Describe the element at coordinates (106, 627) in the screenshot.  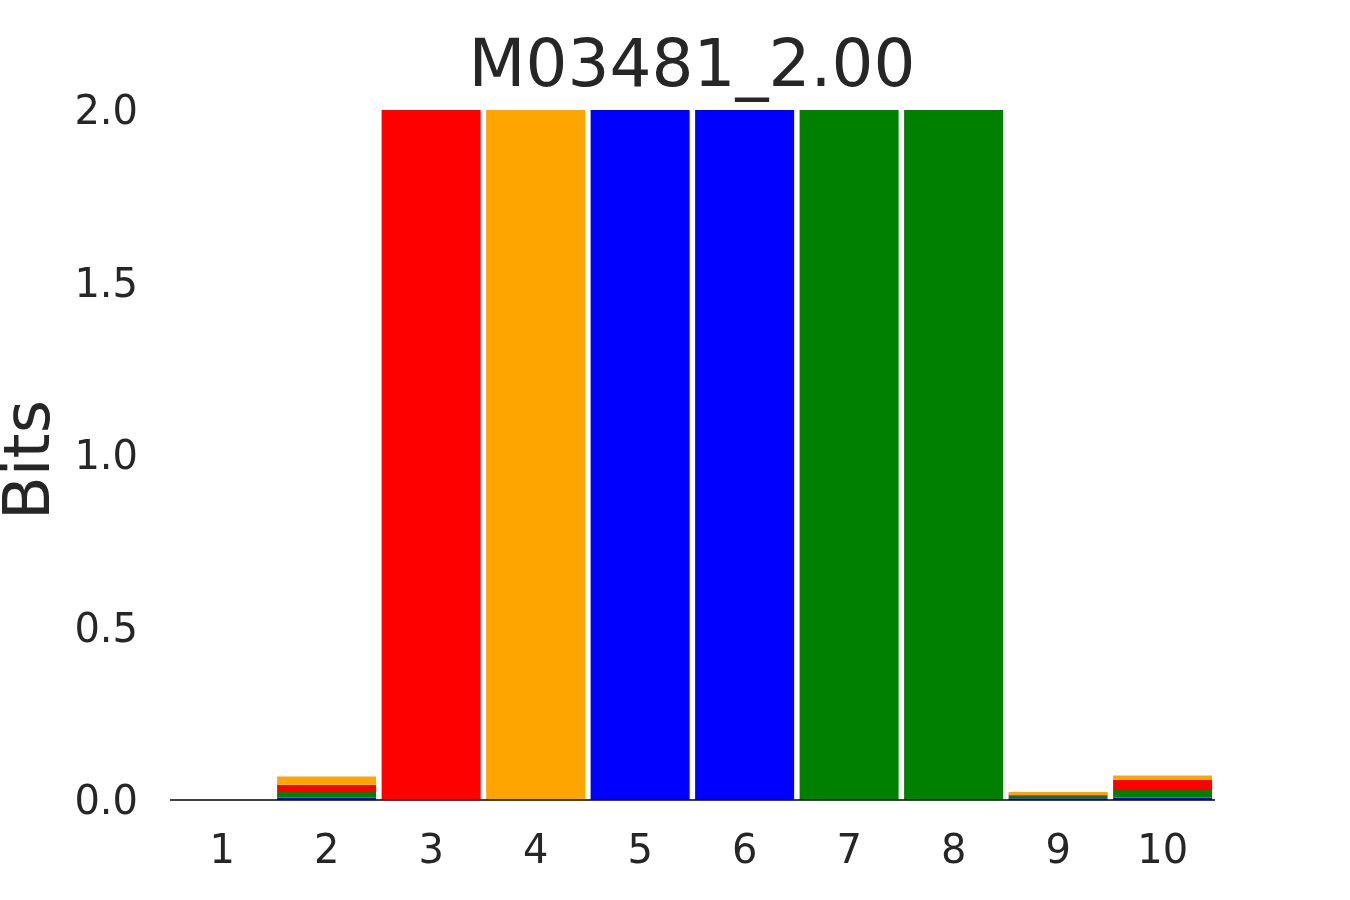
I see `y-tick-label: 0.5` at that location.